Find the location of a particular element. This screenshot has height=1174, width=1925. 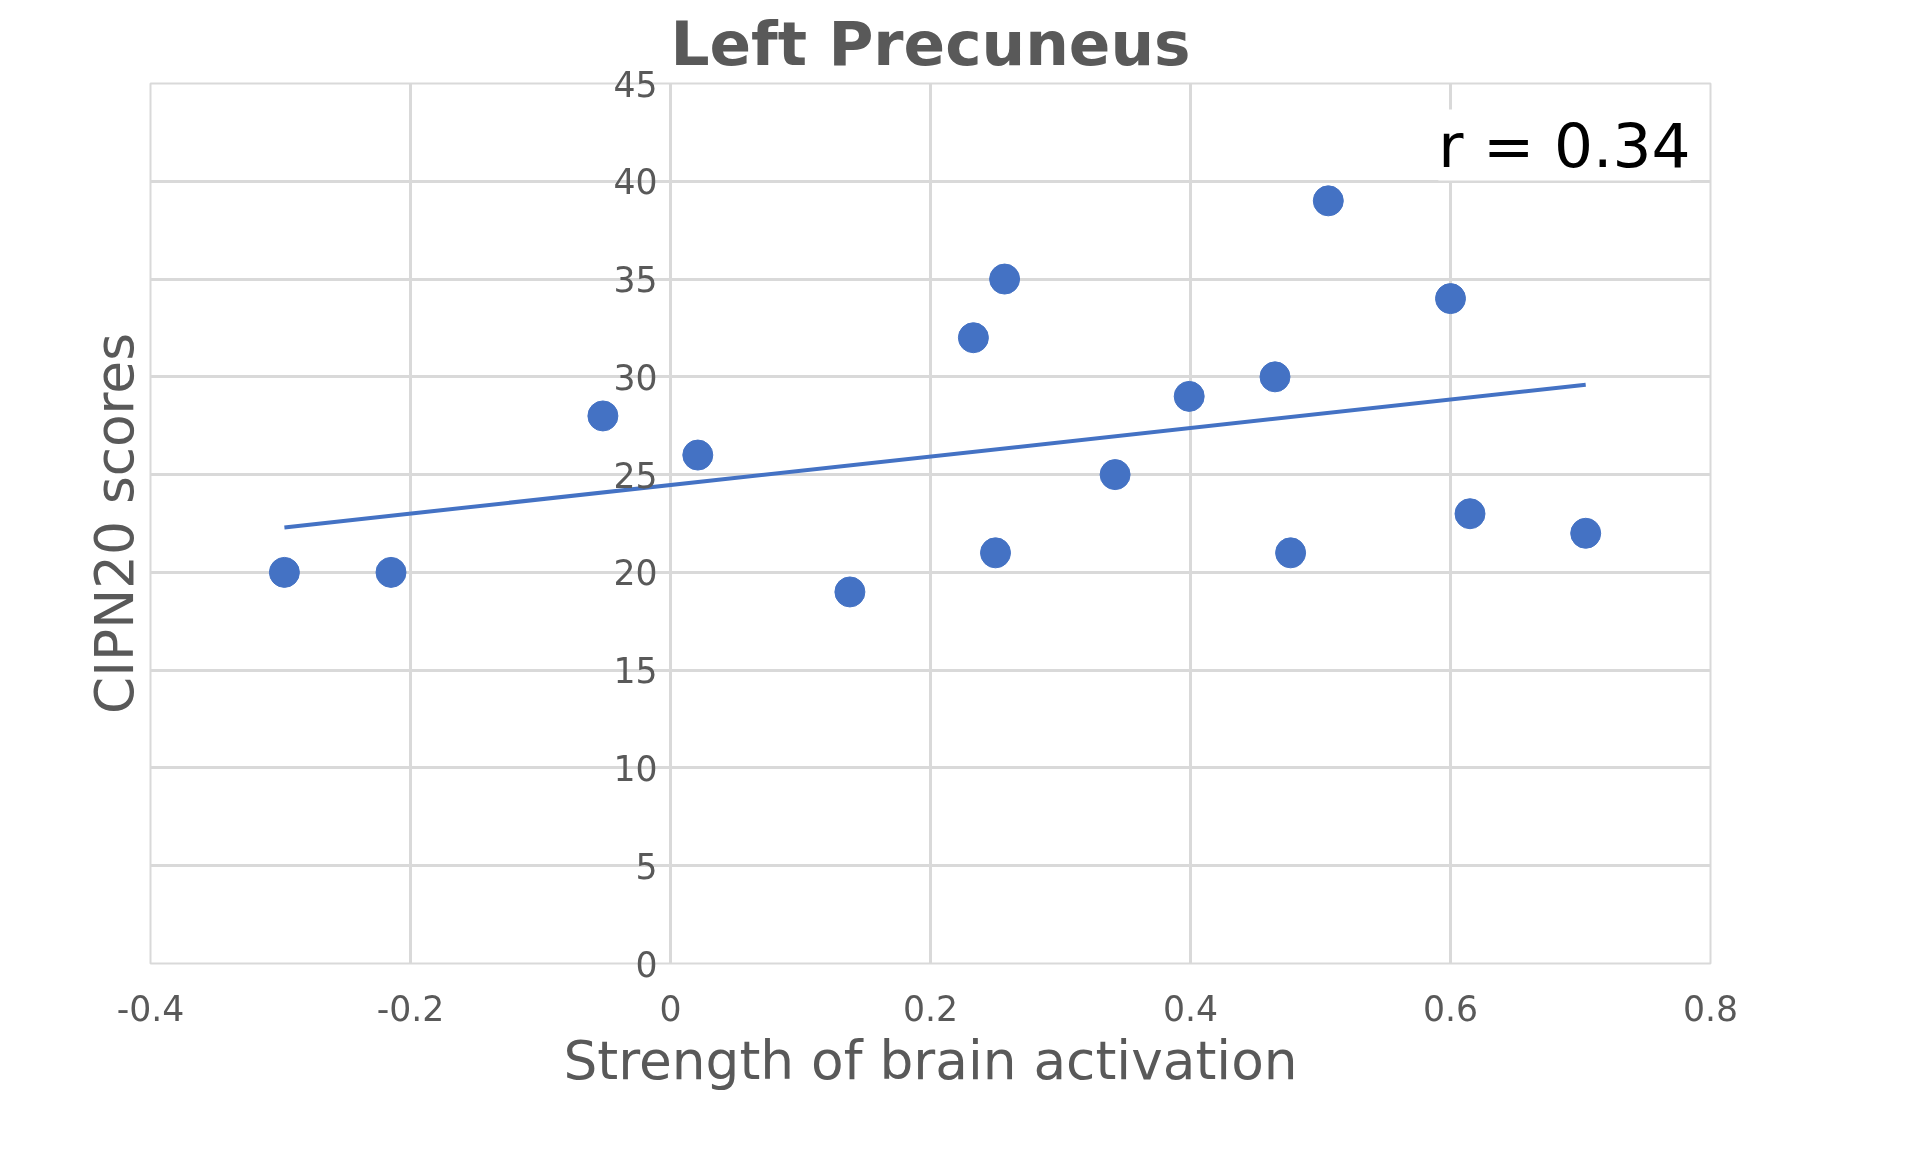

y-tick-label: 30 is located at coordinates (635, 377).